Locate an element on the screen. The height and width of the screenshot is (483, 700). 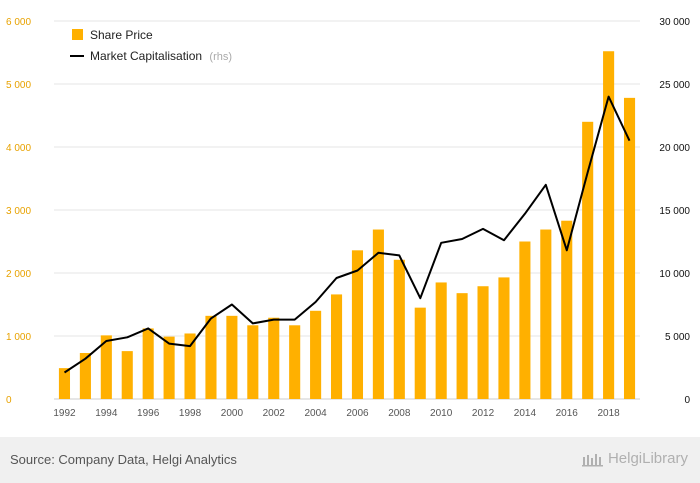
x-axis-tick-label: 2016 is located at coordinates (567, 413).